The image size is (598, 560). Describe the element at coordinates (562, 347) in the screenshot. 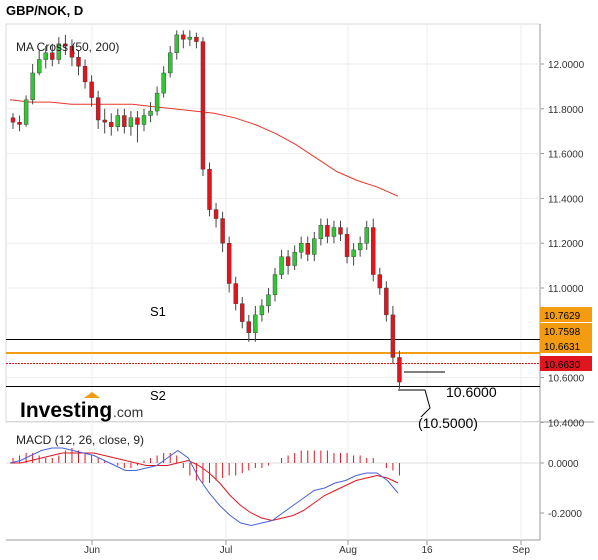

I see `price-tag-label: 10.6631` at that location.